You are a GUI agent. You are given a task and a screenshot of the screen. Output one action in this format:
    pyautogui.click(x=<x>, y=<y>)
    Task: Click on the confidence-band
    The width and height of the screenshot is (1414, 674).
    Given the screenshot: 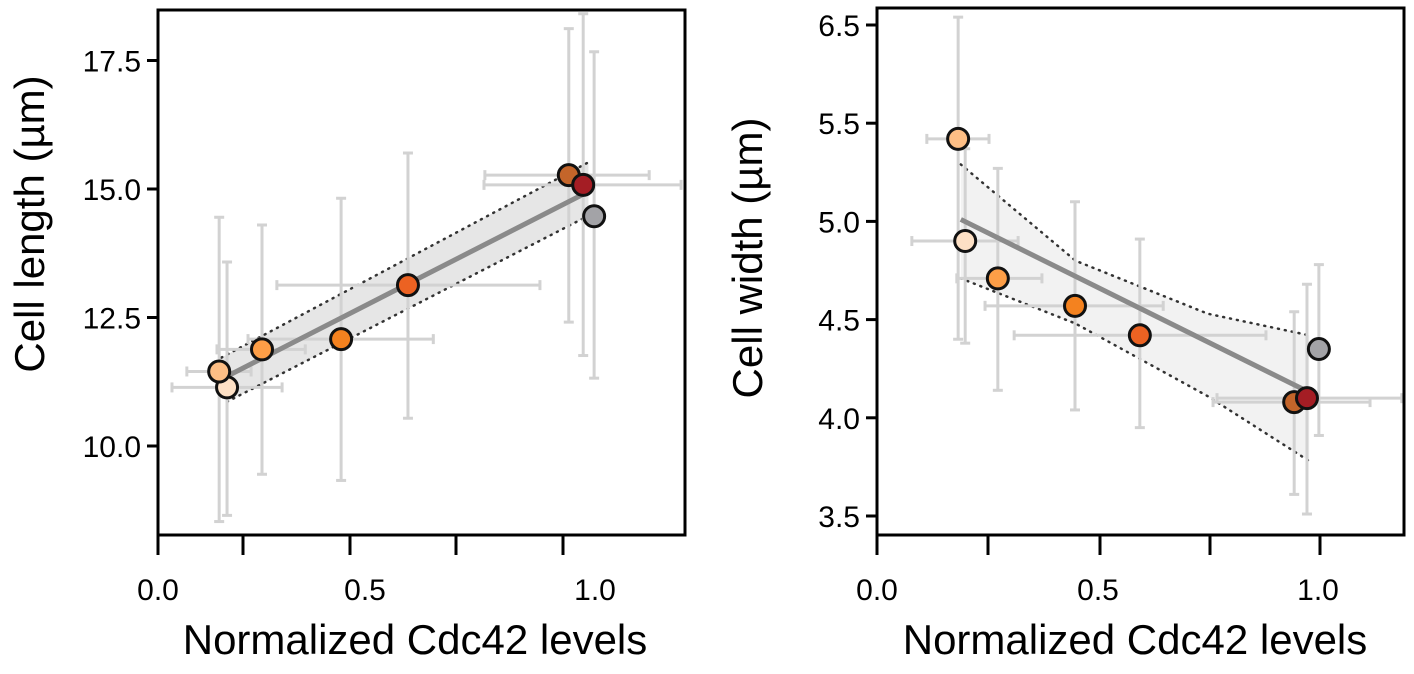 What is the action you would take?
    pyautogui.click(x=1135, y=313)
    